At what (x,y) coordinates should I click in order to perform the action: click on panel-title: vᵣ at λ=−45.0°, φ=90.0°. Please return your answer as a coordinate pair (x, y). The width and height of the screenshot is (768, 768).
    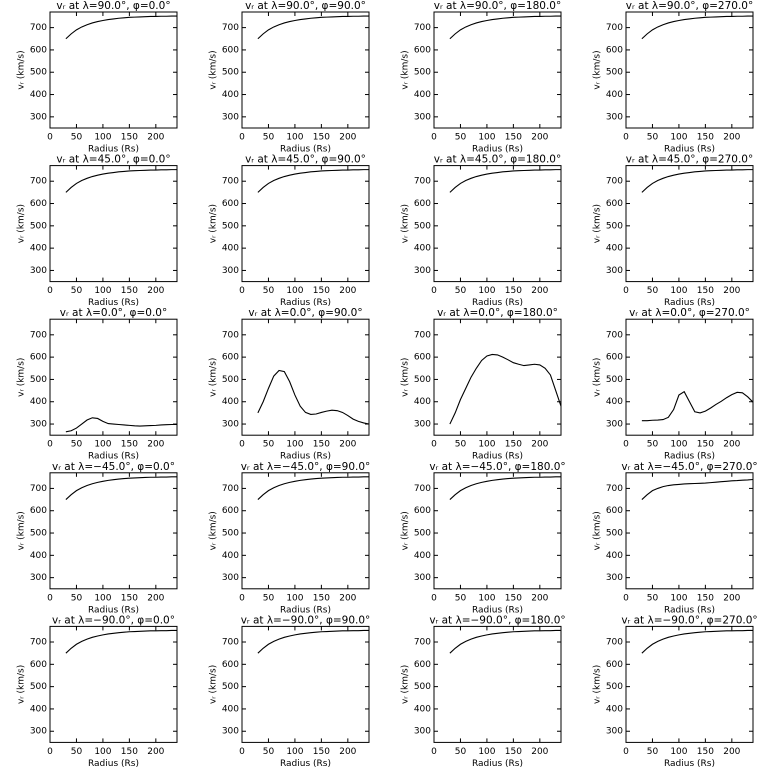
    Looking at the image, I should click on (306, 467).